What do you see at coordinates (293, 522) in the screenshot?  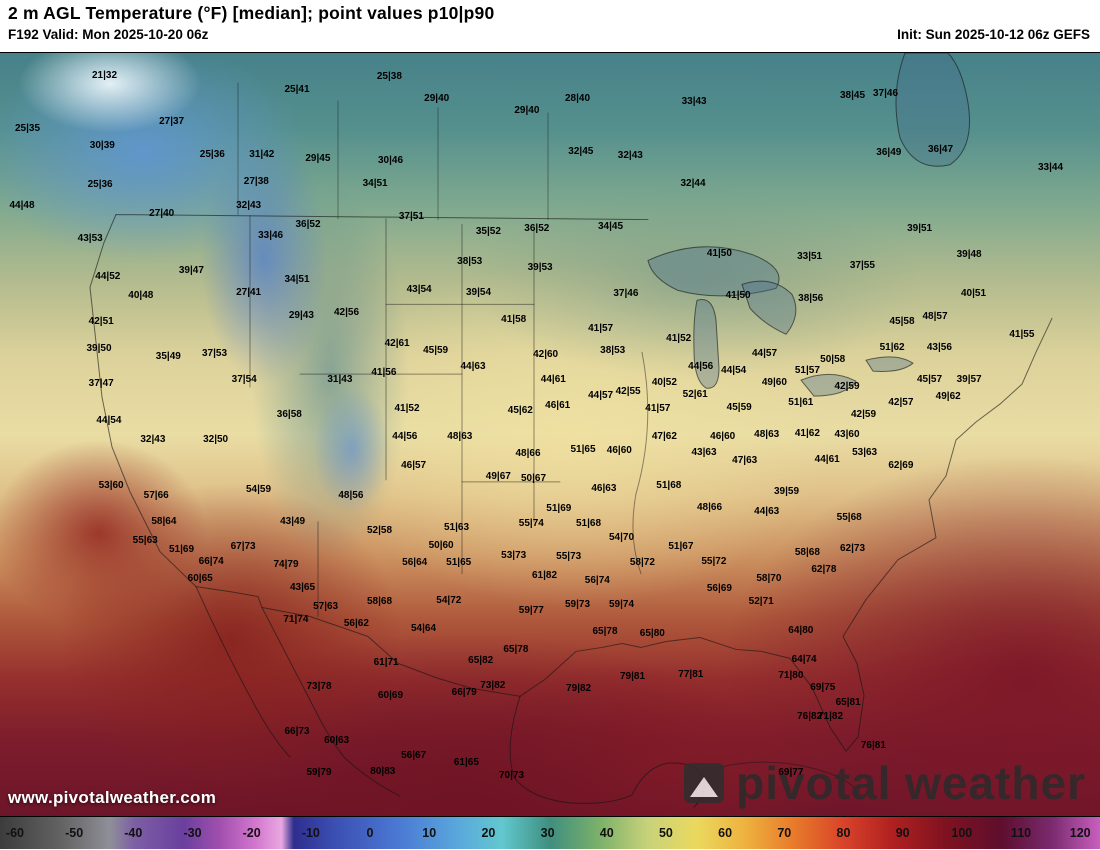 I see `point-value: 43|49` at bounding box center [293, 522].